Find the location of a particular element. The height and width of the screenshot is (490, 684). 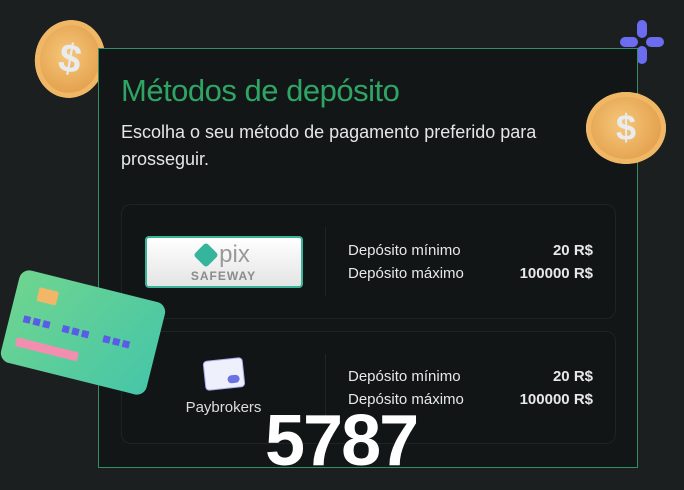

credit-card-icon is located at coordinates (223, 374).